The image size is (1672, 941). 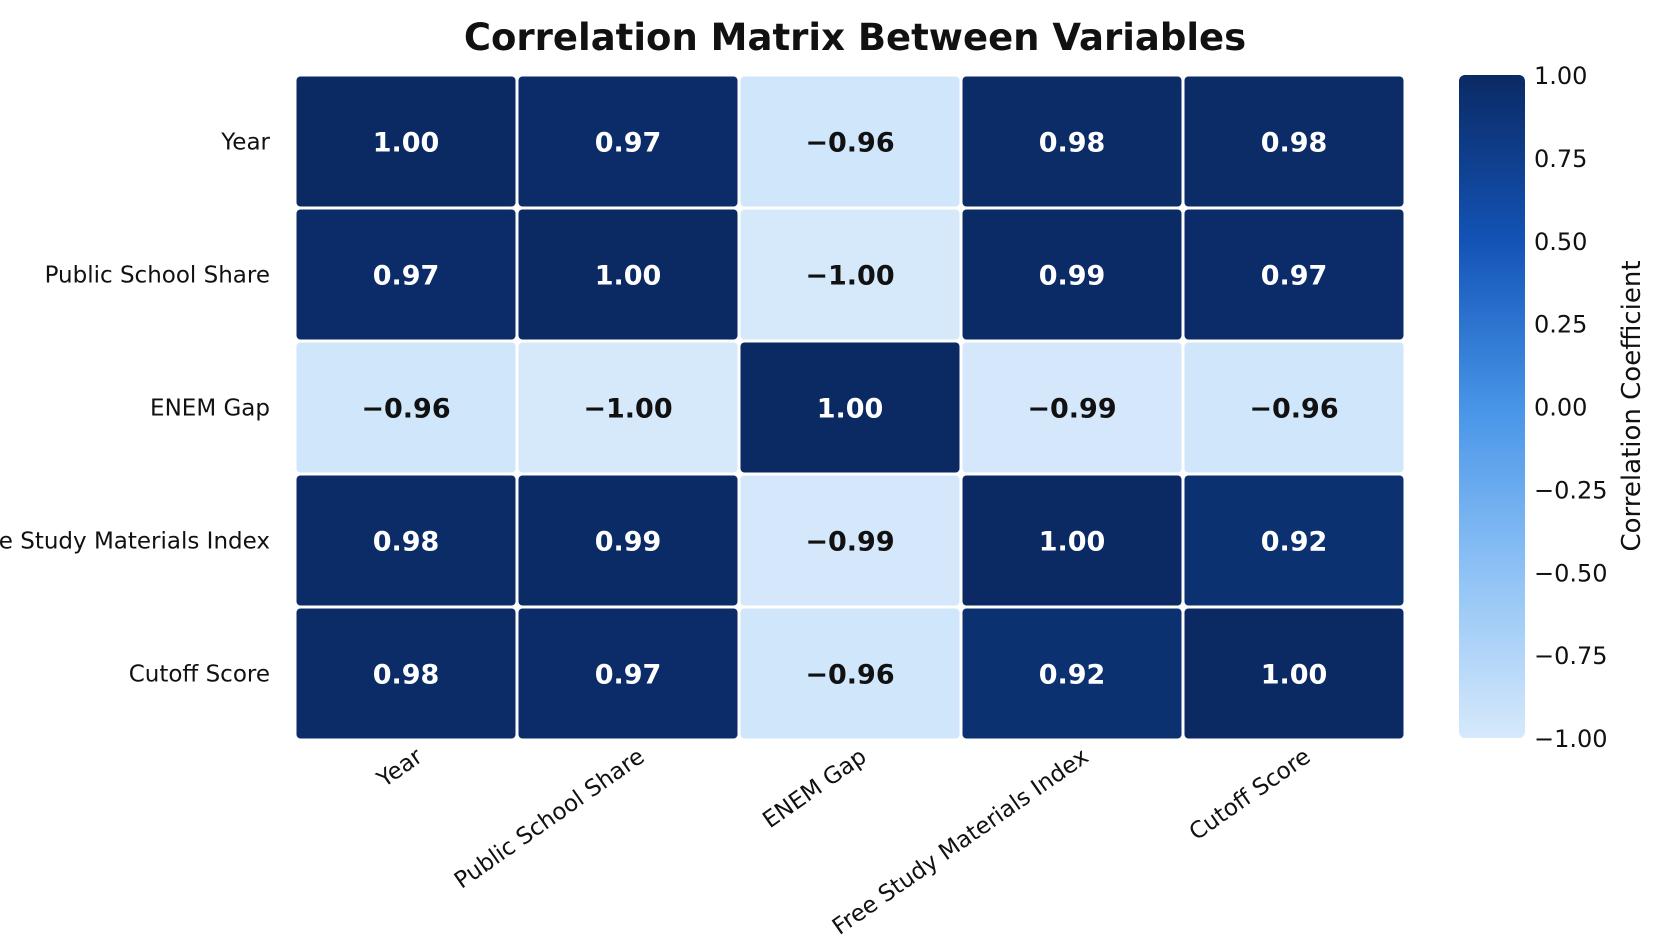 I want to click on row-label: Cutoff Score, so click(x=199, y=675).